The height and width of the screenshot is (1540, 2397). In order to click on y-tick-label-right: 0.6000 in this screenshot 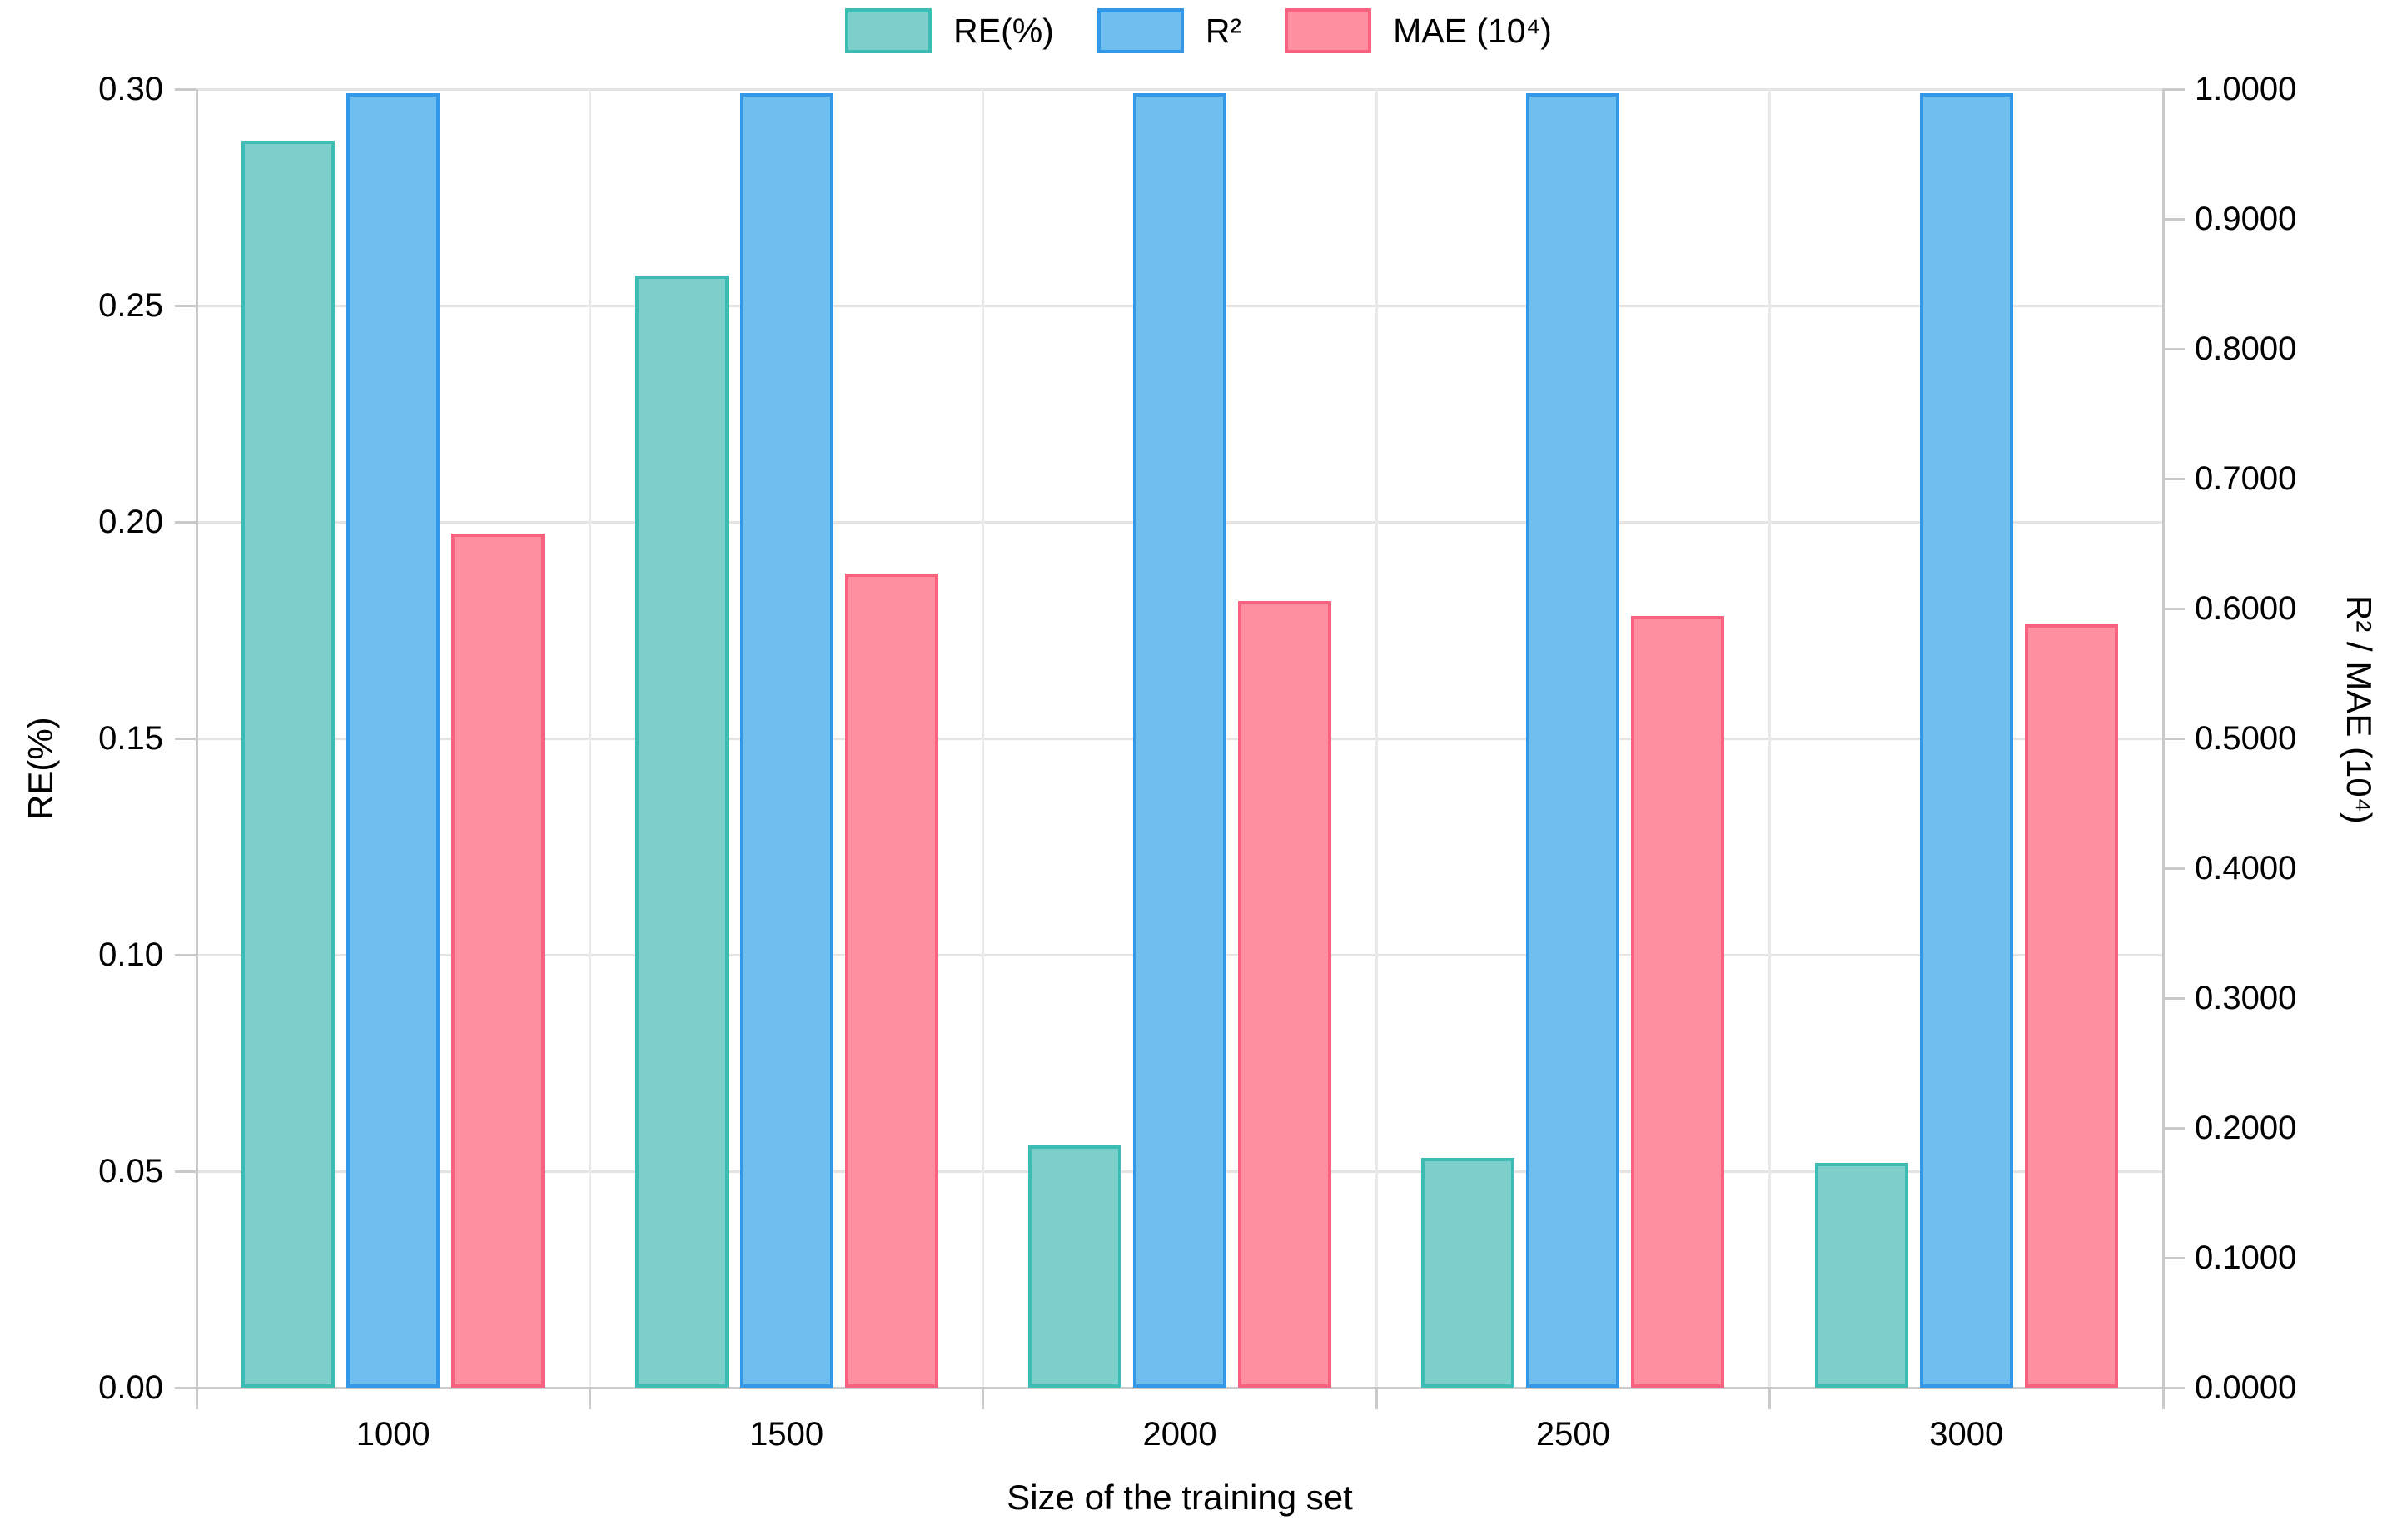, I will do `click(2246, 608)`.